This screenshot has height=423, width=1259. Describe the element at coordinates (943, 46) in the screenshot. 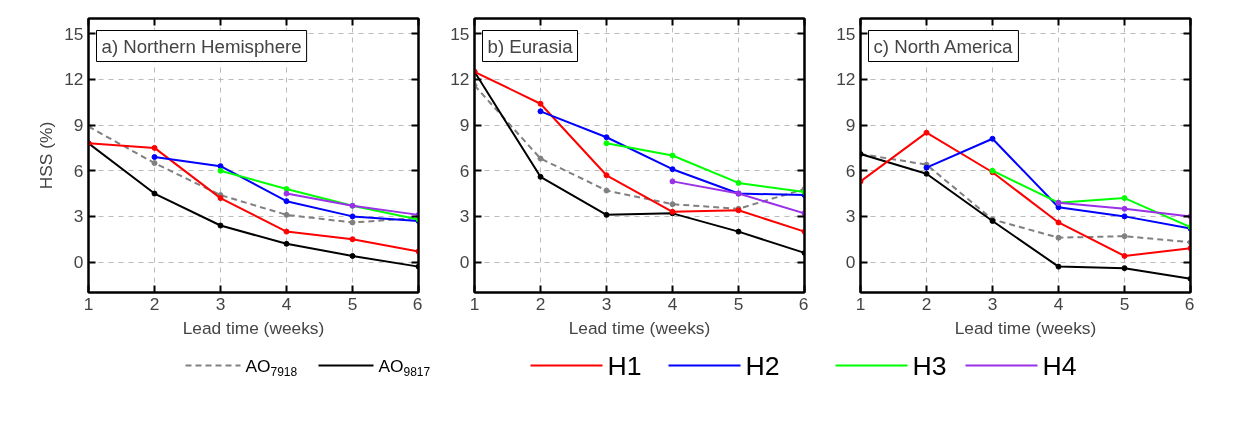

I see `text: c) North America` at that location.